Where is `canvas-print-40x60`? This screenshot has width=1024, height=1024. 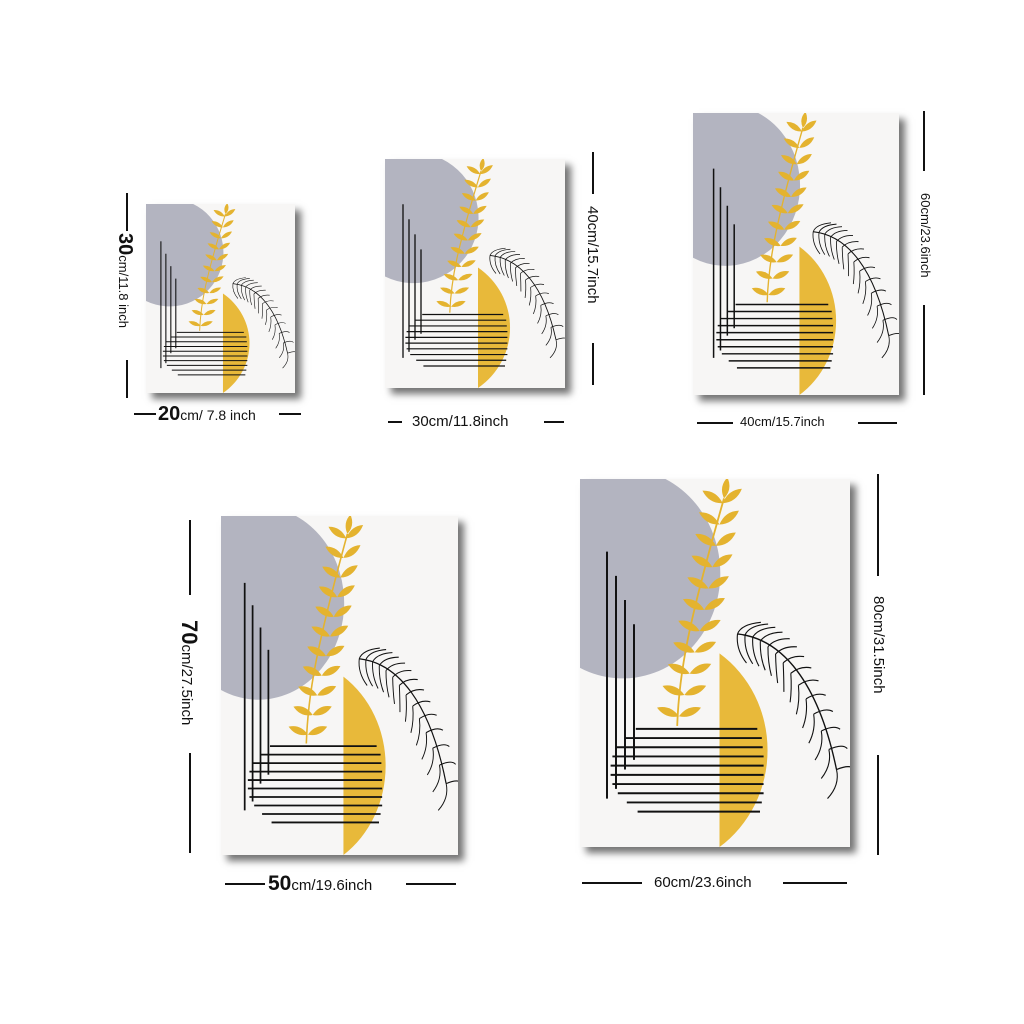
canvas-print-40x60 is located at coordinates (796, 254).